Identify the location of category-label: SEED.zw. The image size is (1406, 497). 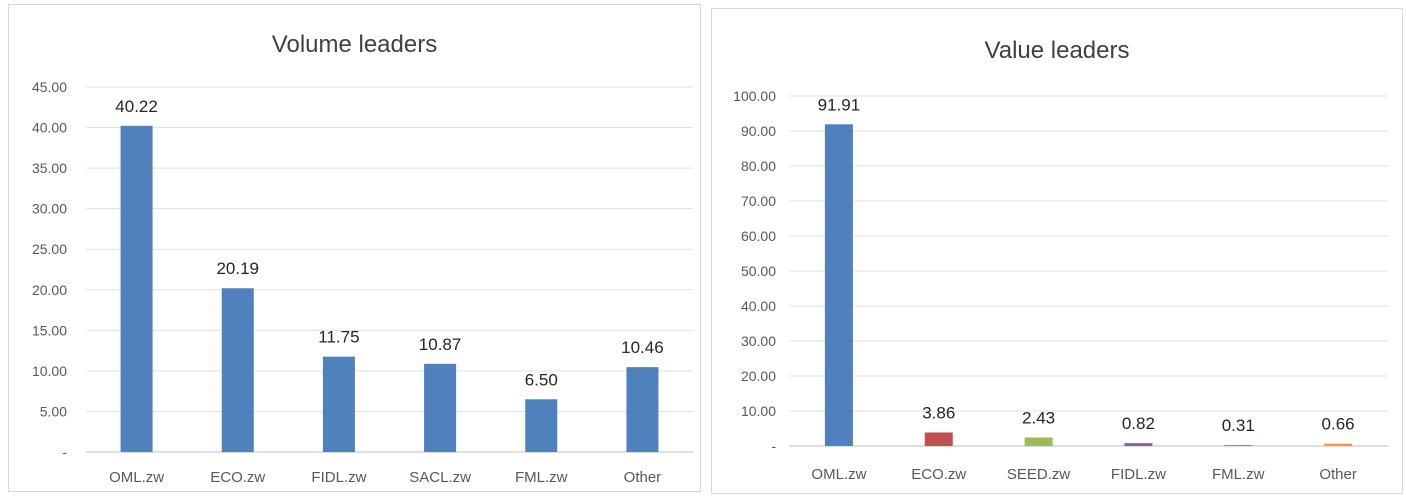
(1039, 474).